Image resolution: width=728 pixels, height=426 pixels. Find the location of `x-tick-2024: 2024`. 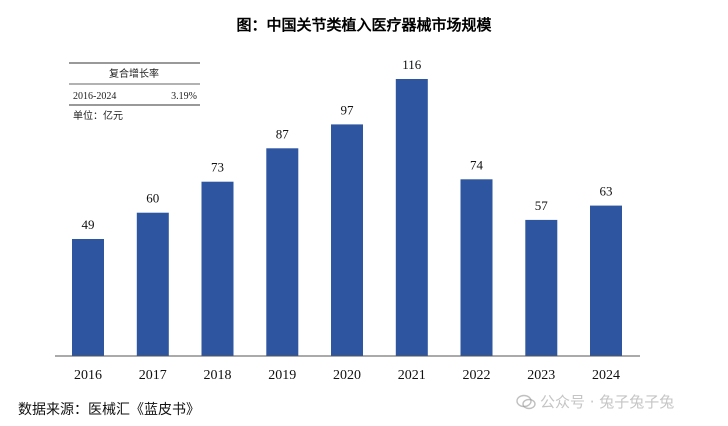

x-tick-2024: 2024 is located at coordinates (606, 375).